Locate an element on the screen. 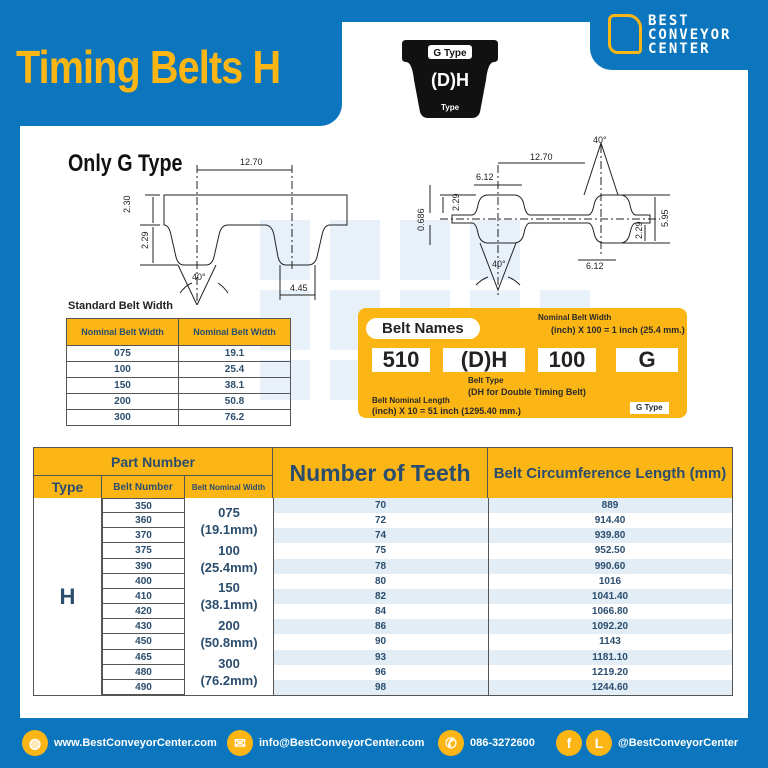 The image size is (768, 768). phone-number: 086-3272600 is located at coordinates (502, 743).